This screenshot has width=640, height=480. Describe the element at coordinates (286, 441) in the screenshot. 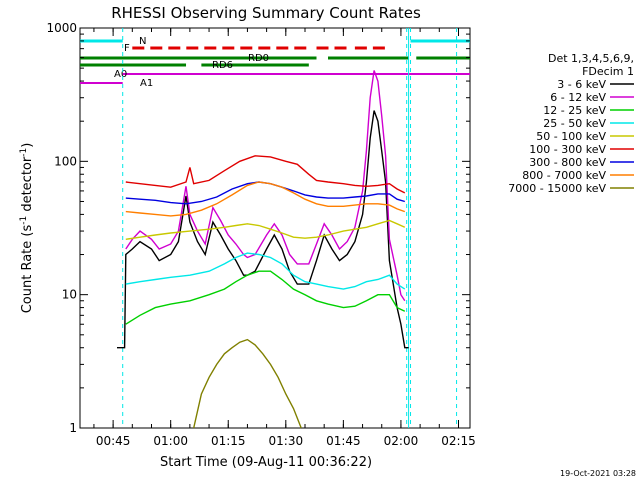

I see `x-tick-label: 01:30` at that location.